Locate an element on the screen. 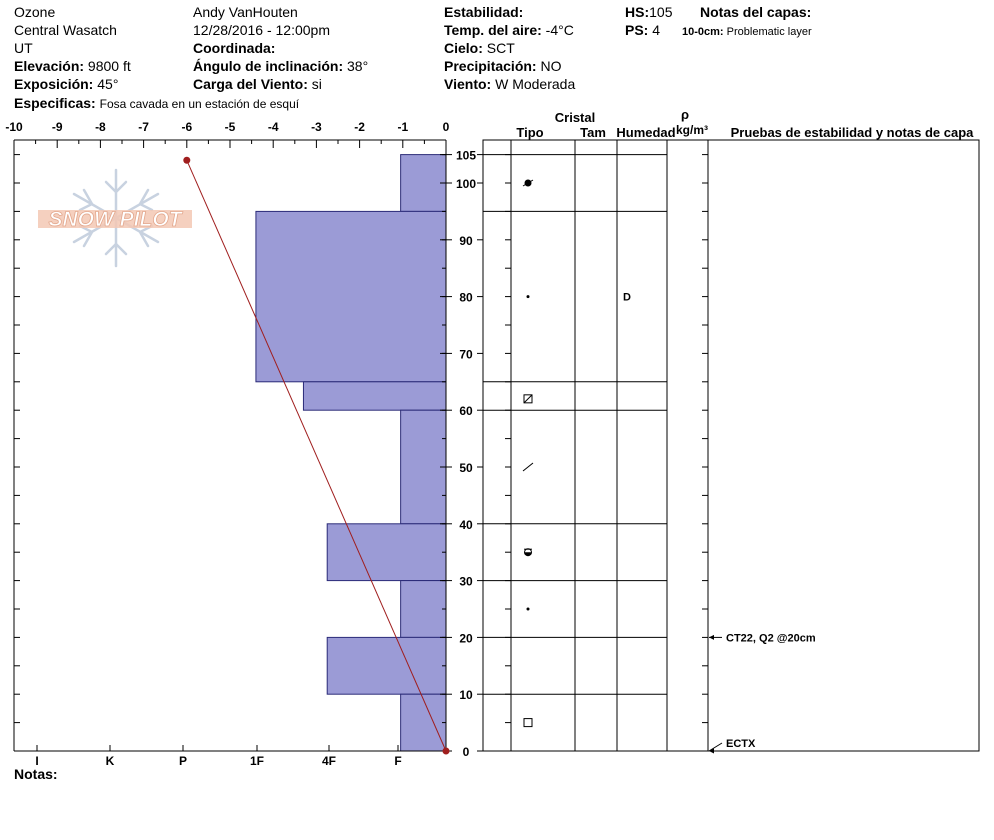 This screenshot has width=994, height=840. temp-tick-label: -9 is located at coordinates (57, 127).